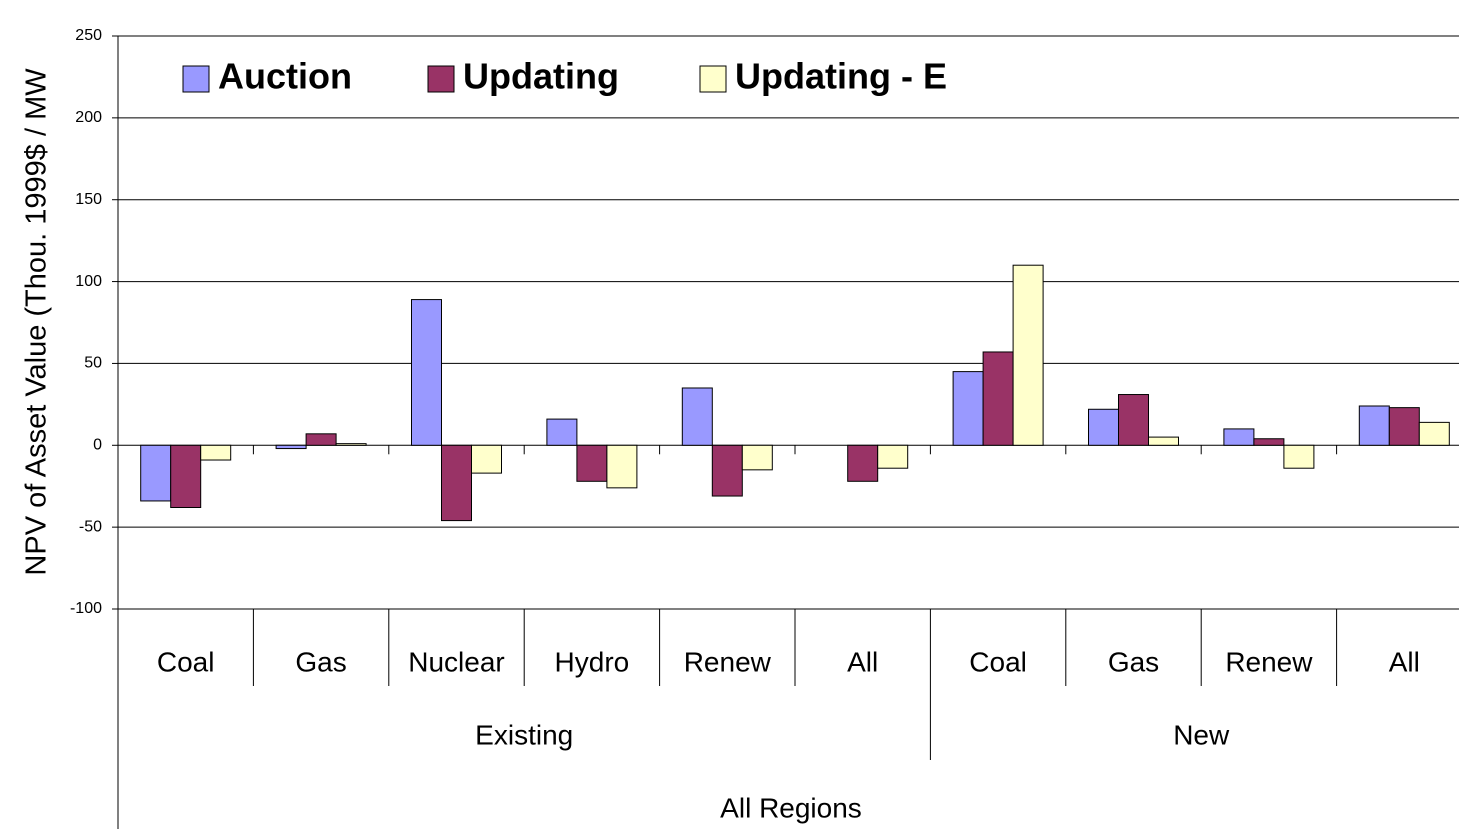  What do you see at coordinates (88, 199) in the screenshot?
I see `y-tick-label: 150` at bounding box center [88, 199].